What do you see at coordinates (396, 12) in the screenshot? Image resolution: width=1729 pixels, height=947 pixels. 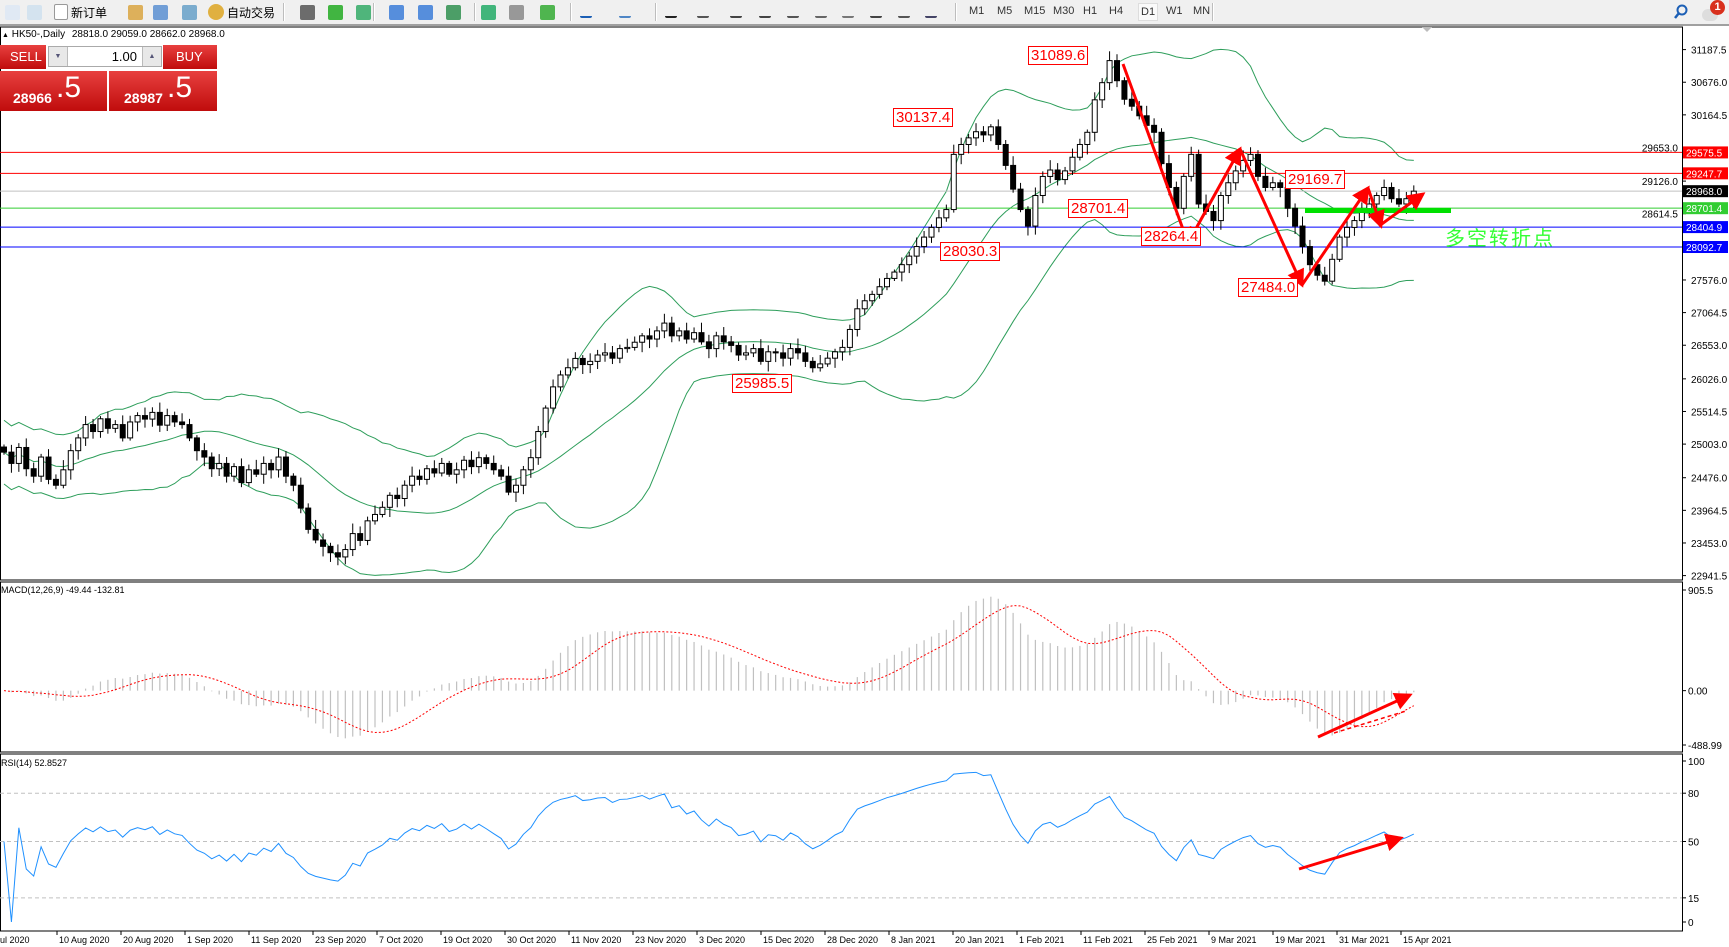 I see `zoom-in-button` at bounding box center [396, 12].